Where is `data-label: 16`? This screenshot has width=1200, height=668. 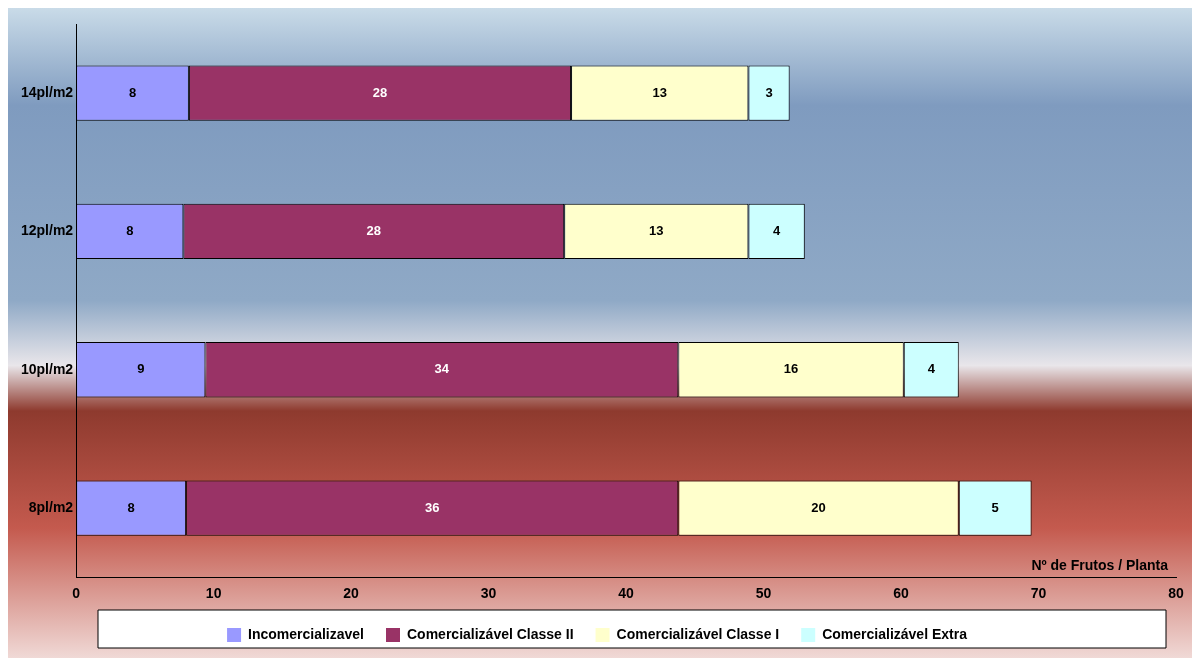
data-label: 16 is located at coordinates (791, 369).